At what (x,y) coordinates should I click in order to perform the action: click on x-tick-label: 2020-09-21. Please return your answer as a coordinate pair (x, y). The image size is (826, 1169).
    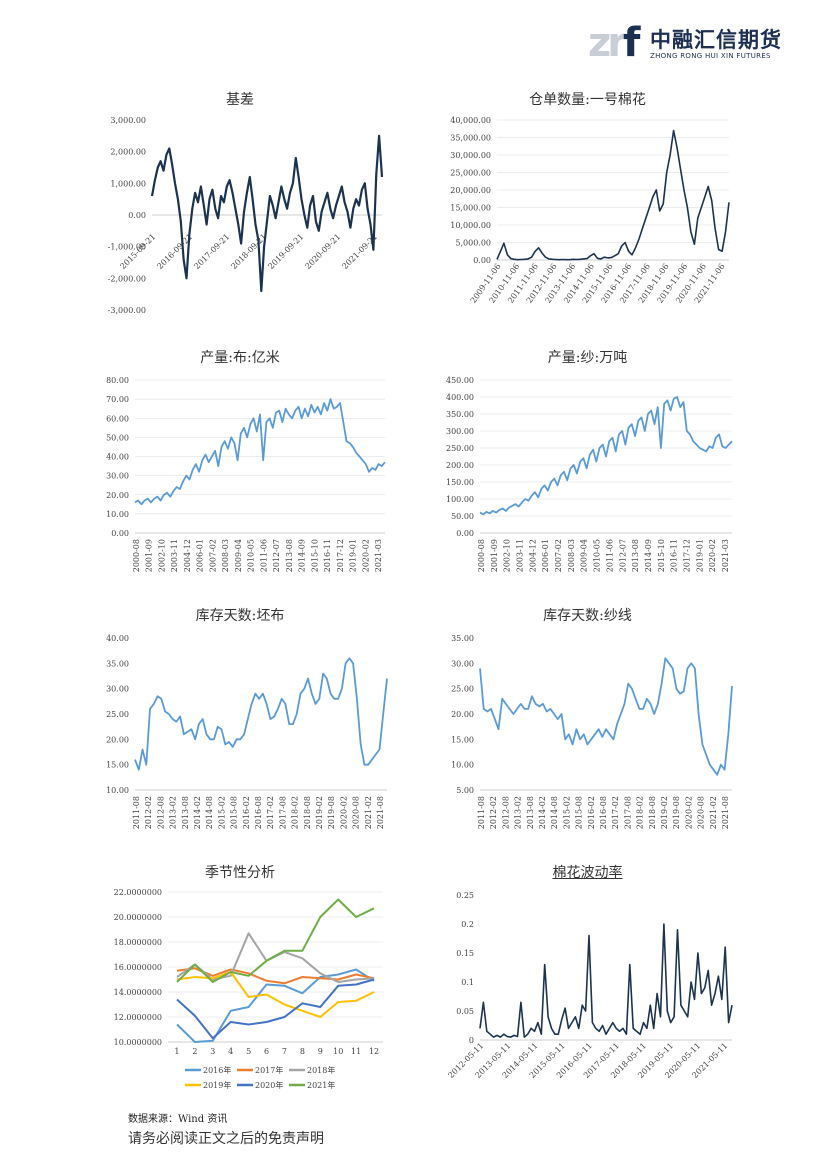
    Looking at the image, I should click on (322, 251).